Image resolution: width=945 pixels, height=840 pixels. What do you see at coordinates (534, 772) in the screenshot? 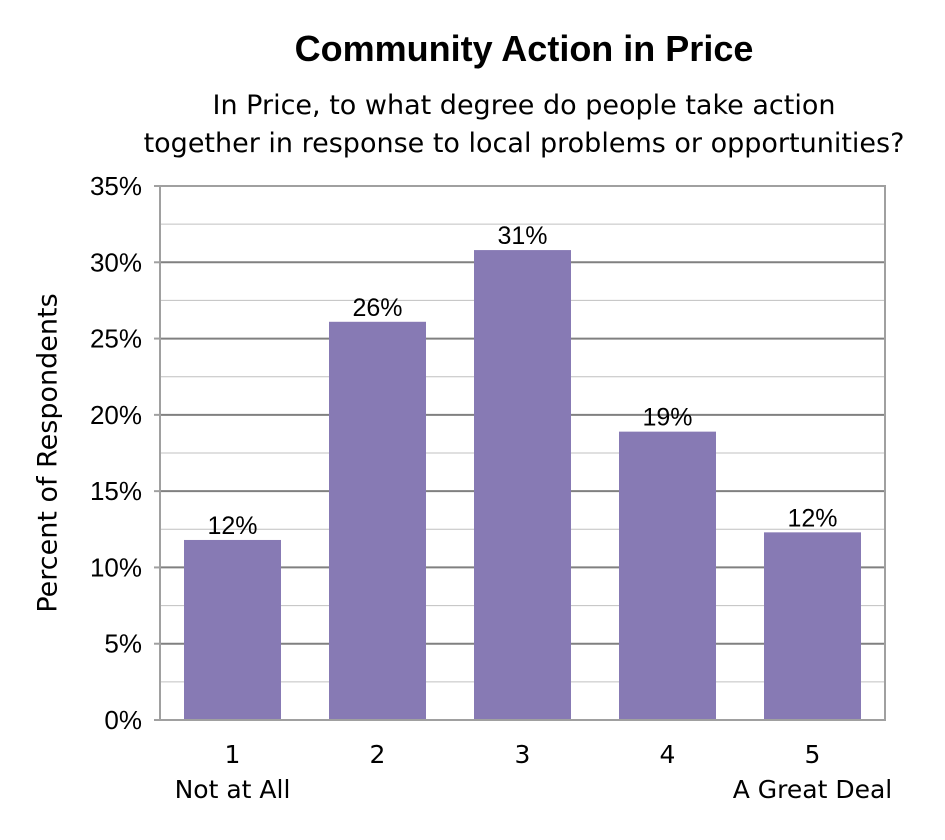
I see `x-axis-ticks: 1 Not at All 2 3 4 5 A Great Deal` at bounding box center [534, 772].